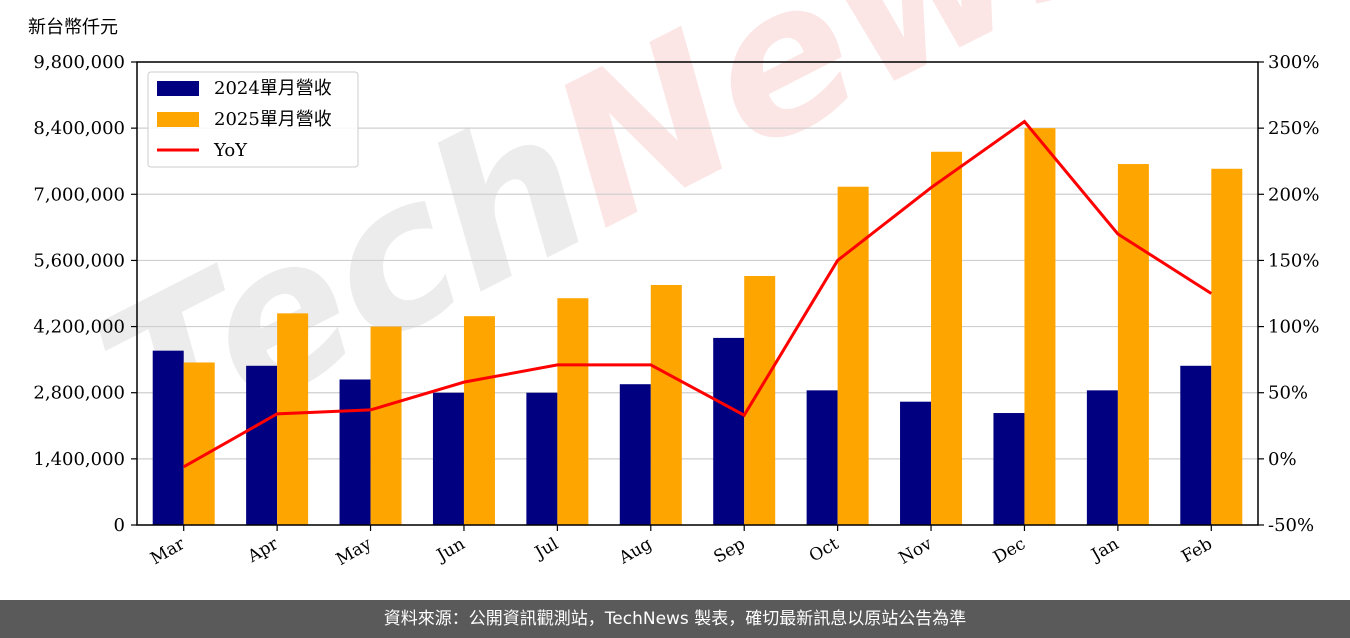 This screenshot has width=1350, height=638. I want to click on x-tick-label: Mar, so click(168, 552).